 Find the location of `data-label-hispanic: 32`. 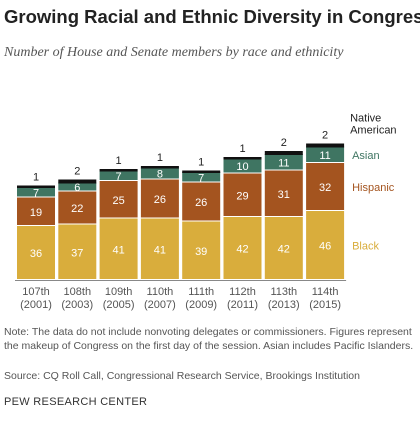

data-label-hispanic: 32 is located at coordinates (325, 188).